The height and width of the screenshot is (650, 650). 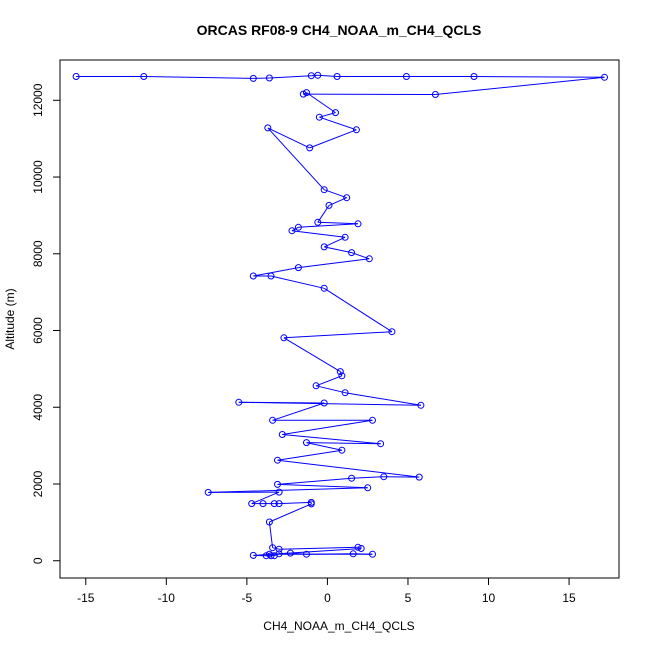 I want to click on x-tick-label: 10, so click(x=489, y=598).